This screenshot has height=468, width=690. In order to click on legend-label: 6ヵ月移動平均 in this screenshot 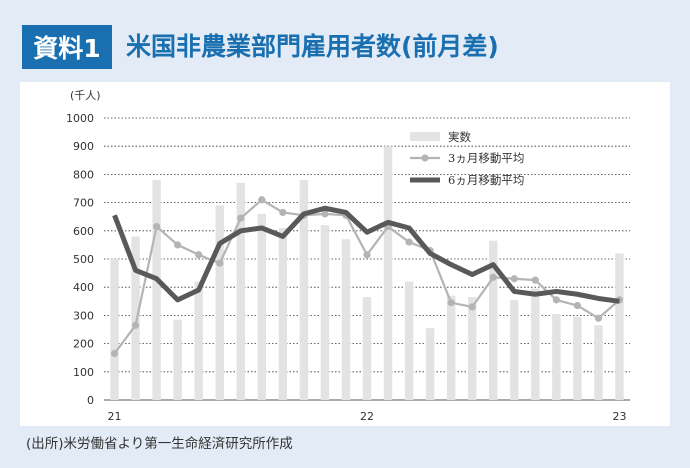, I will do `click(486, 180)`.